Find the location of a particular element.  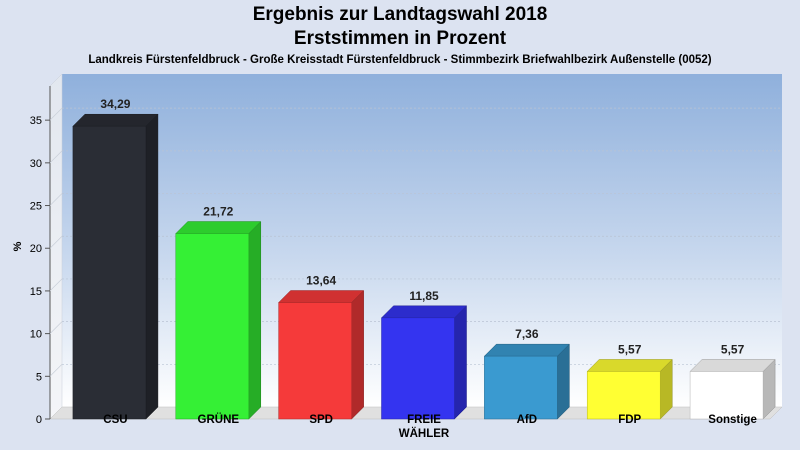

category-label: SPD is located at coordinates (321, 420).